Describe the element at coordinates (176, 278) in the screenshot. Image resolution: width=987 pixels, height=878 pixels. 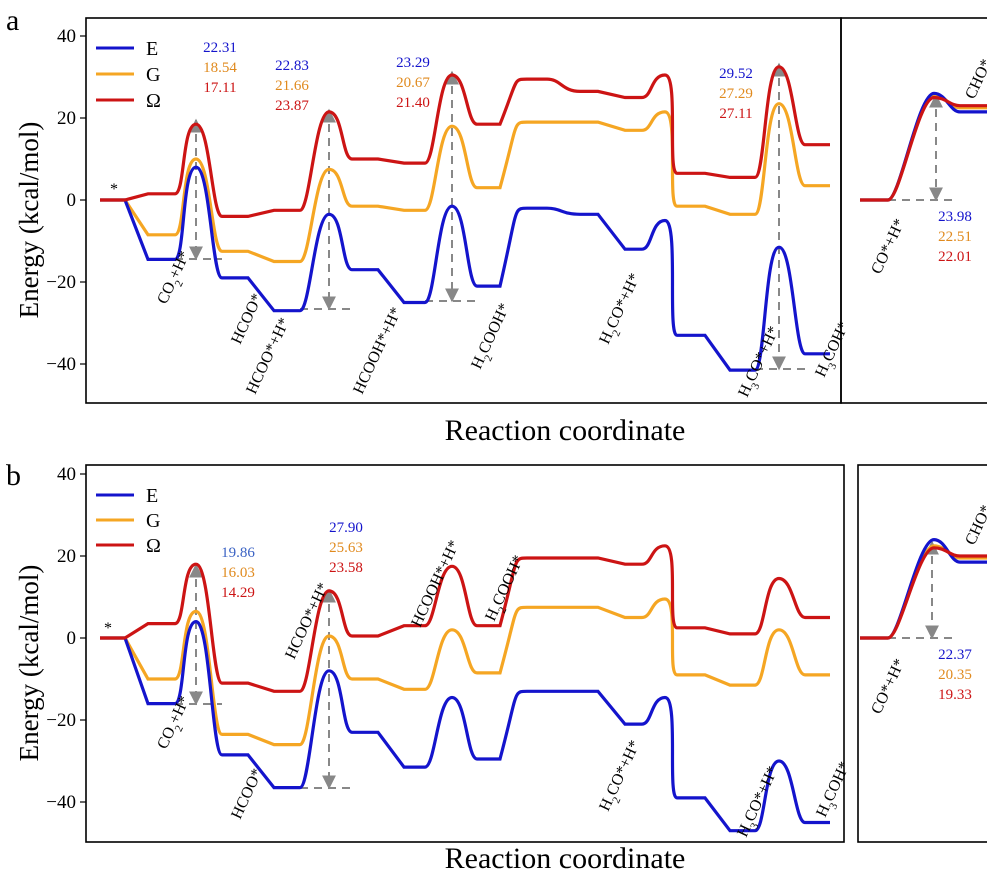
I see `state-label: CO2+H*` at that location.